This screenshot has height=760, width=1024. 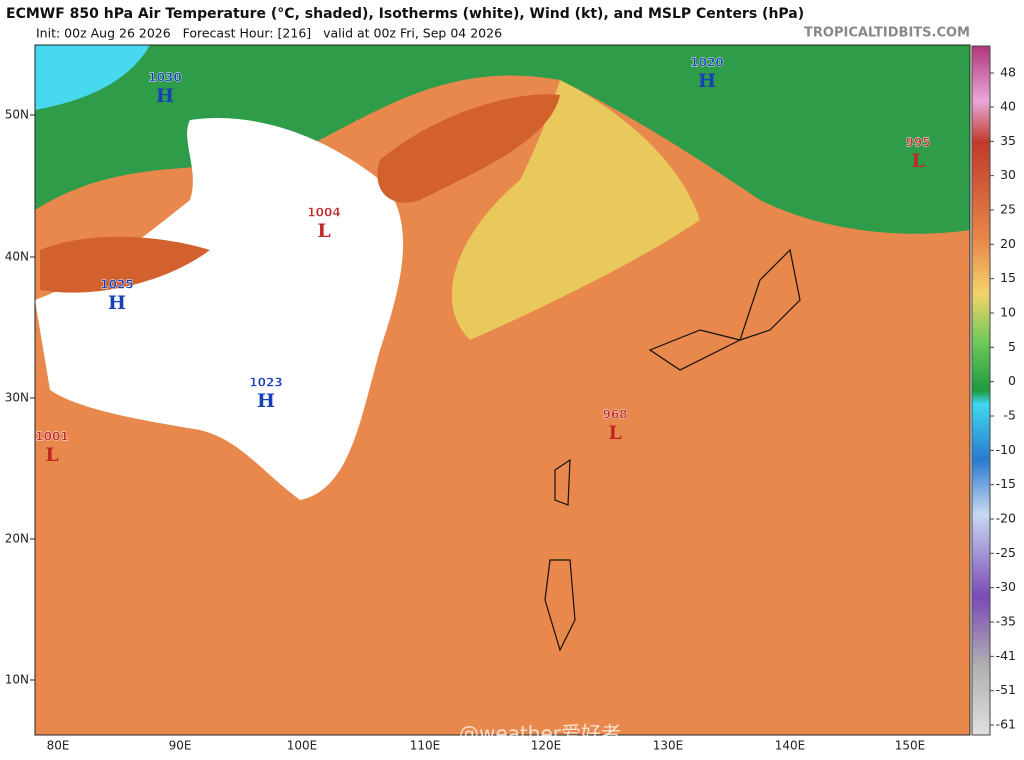 I want to click on watermark: @weather爱好者, so click(x=540, y=734).